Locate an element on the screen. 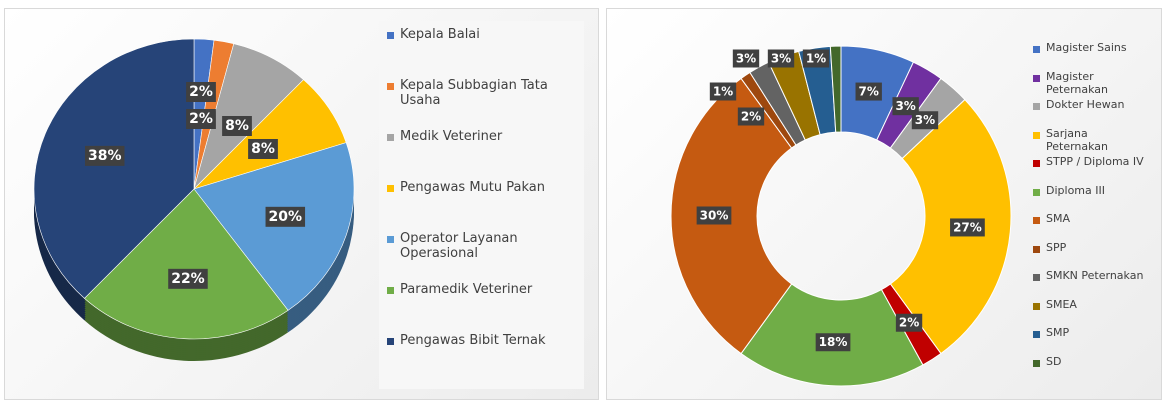 The image size is (1165, 403). data-label: 18% is located at coordinates (833, 342).